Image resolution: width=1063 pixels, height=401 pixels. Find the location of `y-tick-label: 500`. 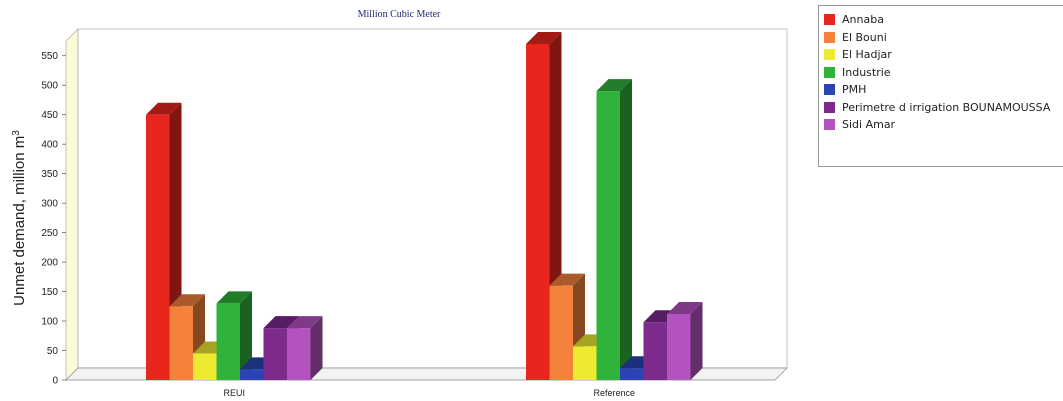

y-tick-label: 500 is located at coordinates (49, 86).